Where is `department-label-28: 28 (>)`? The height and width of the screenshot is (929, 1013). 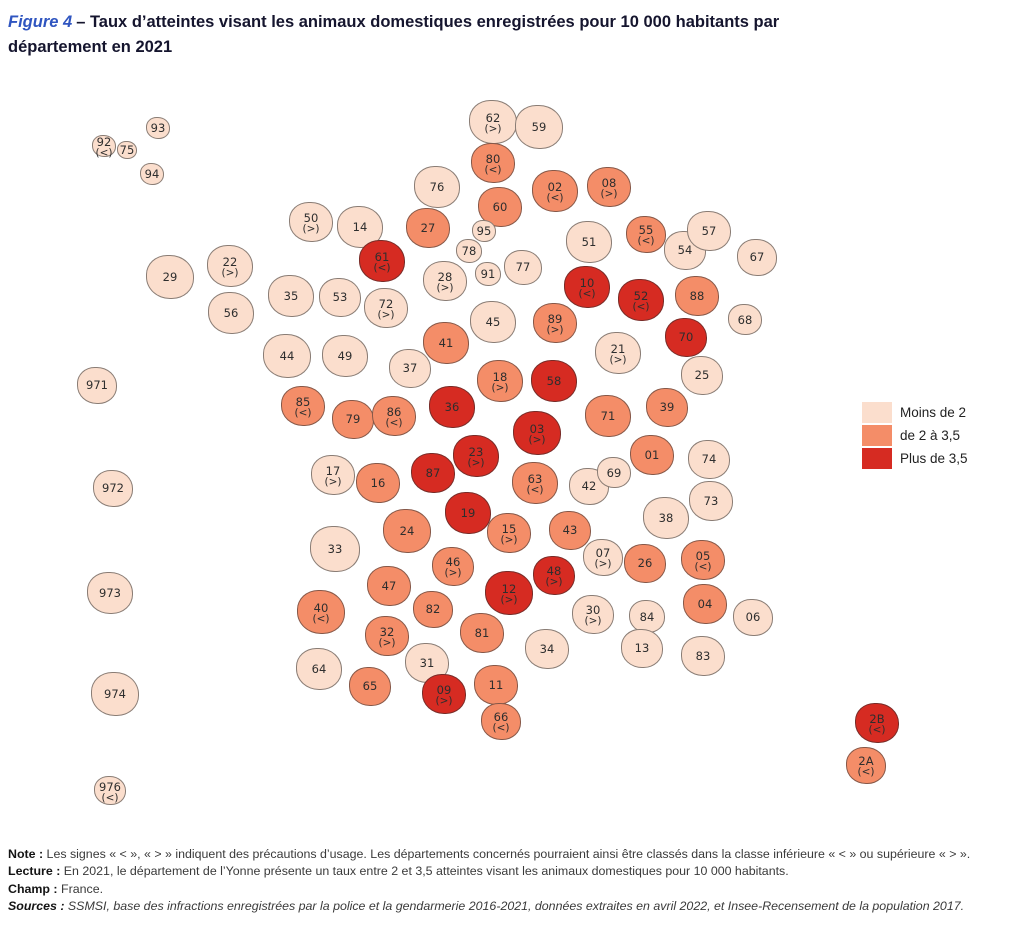
department-label-28: 28 (>) is located at coordinates (445, 283).